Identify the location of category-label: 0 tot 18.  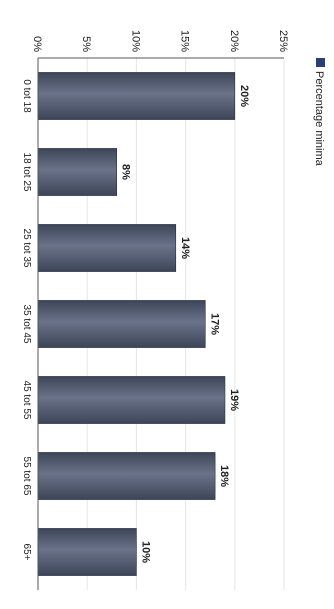
(26, 96).